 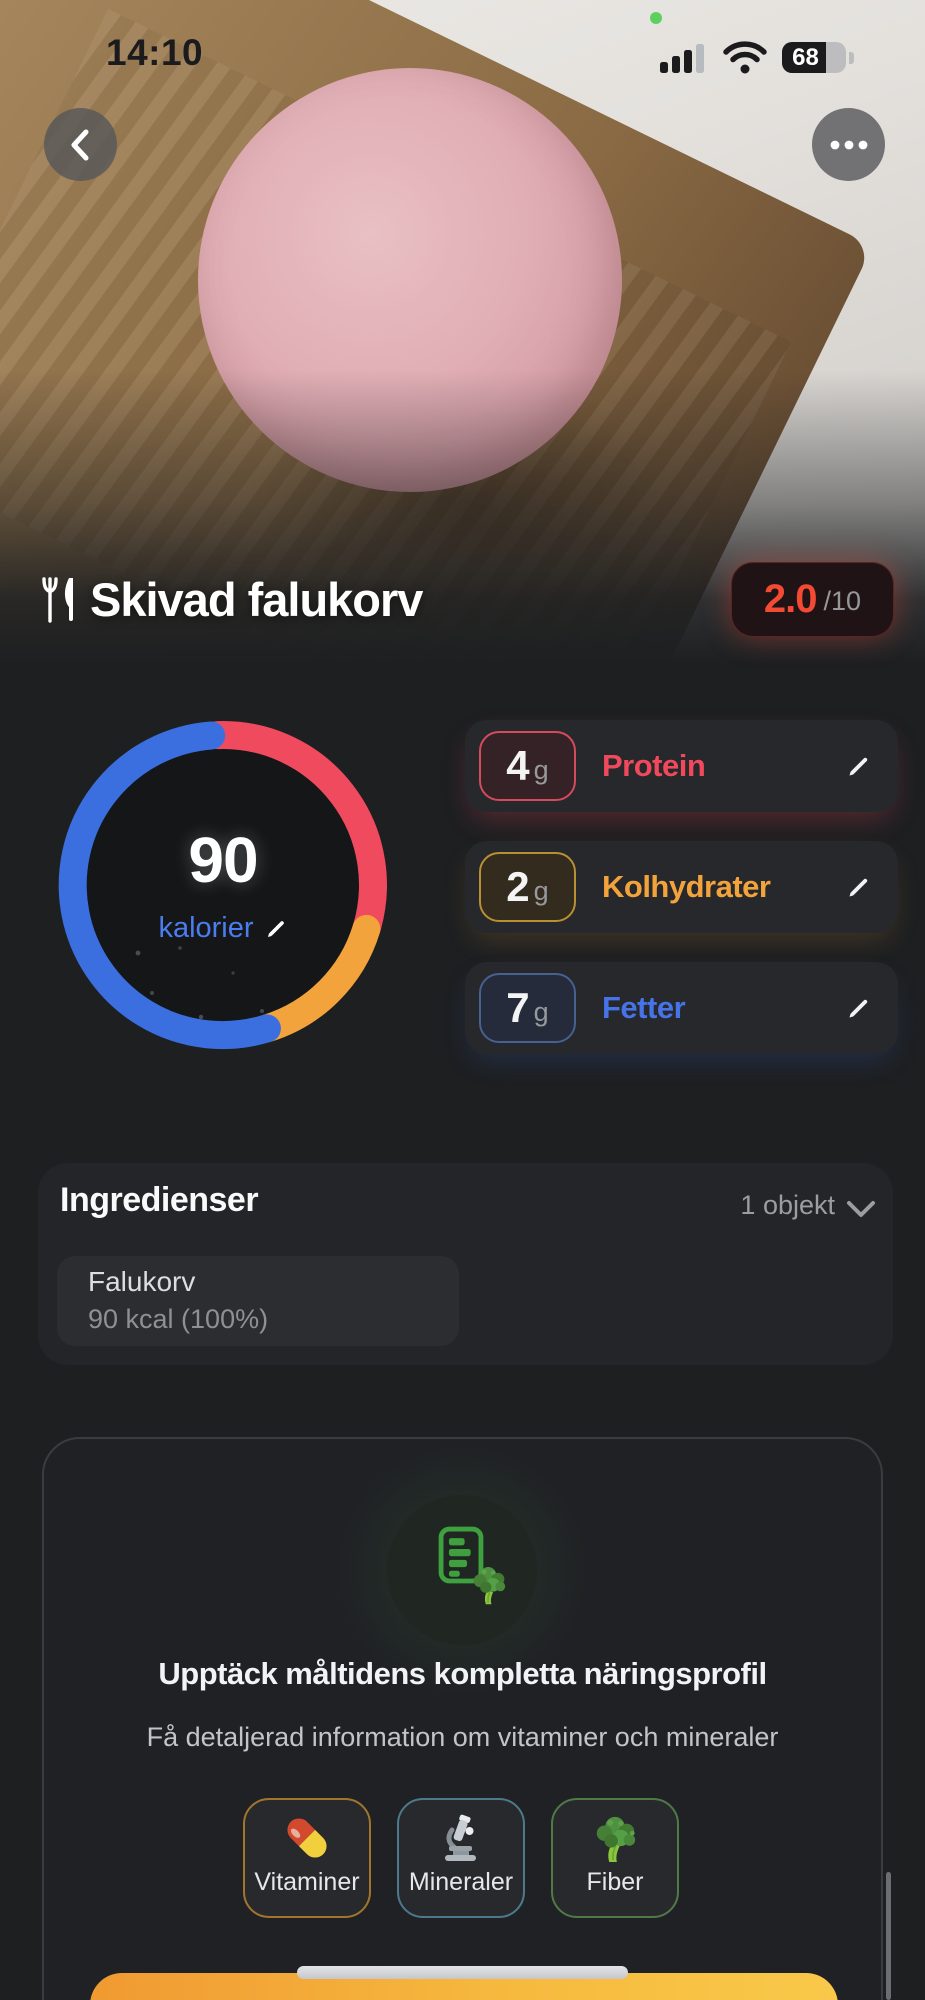 I want to click on fat-amount-badge: 7 g, so click(x=527, y=1008).